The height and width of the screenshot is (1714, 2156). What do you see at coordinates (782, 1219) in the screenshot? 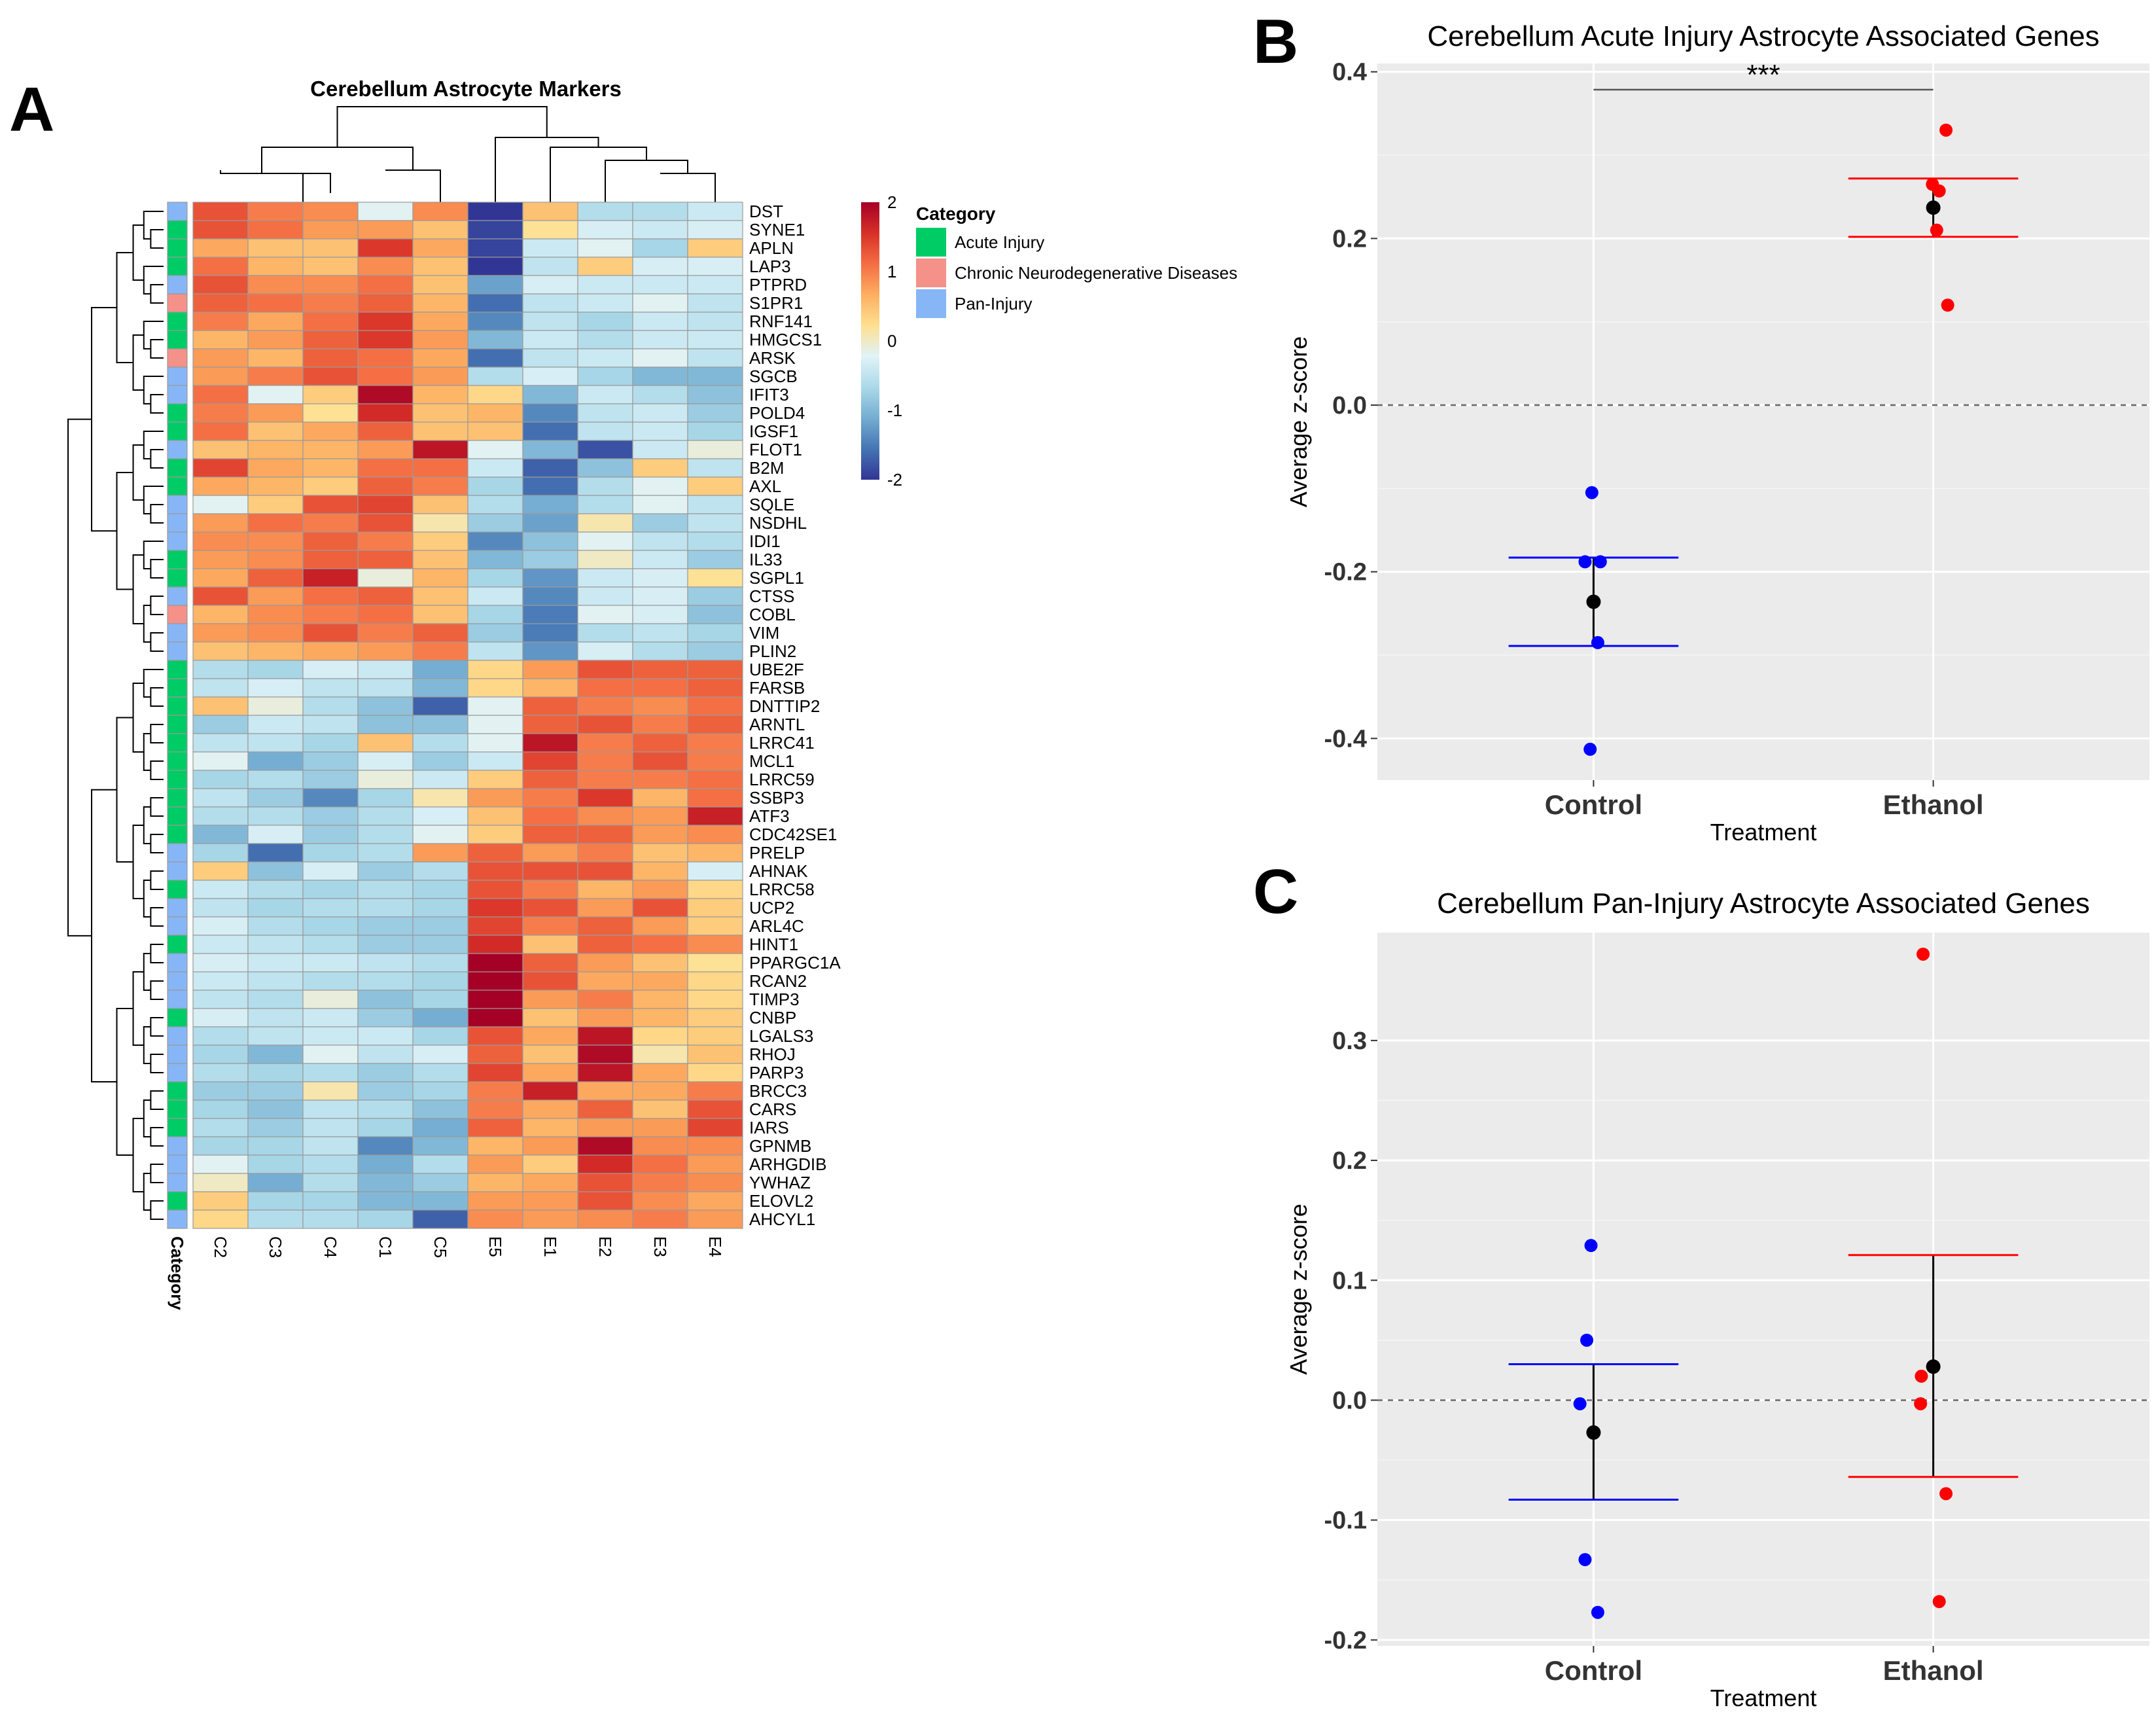
I see `row-label: AHCYL1` at bounding box center [782, 1219].